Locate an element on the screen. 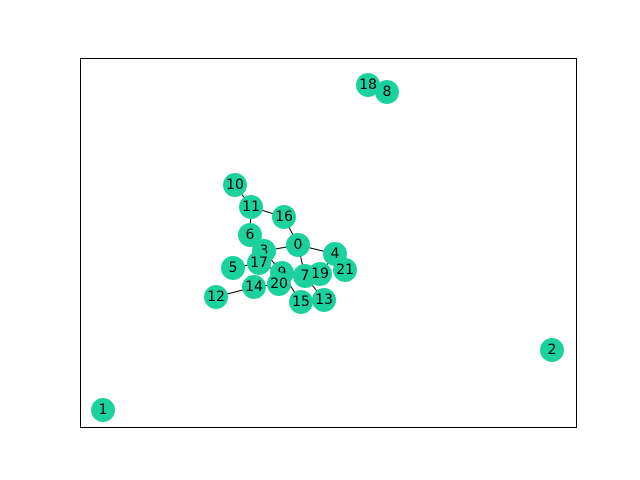 The width and height of the screenshot is (640, 480). node-label: 6 is located at coordinates (250, 235).